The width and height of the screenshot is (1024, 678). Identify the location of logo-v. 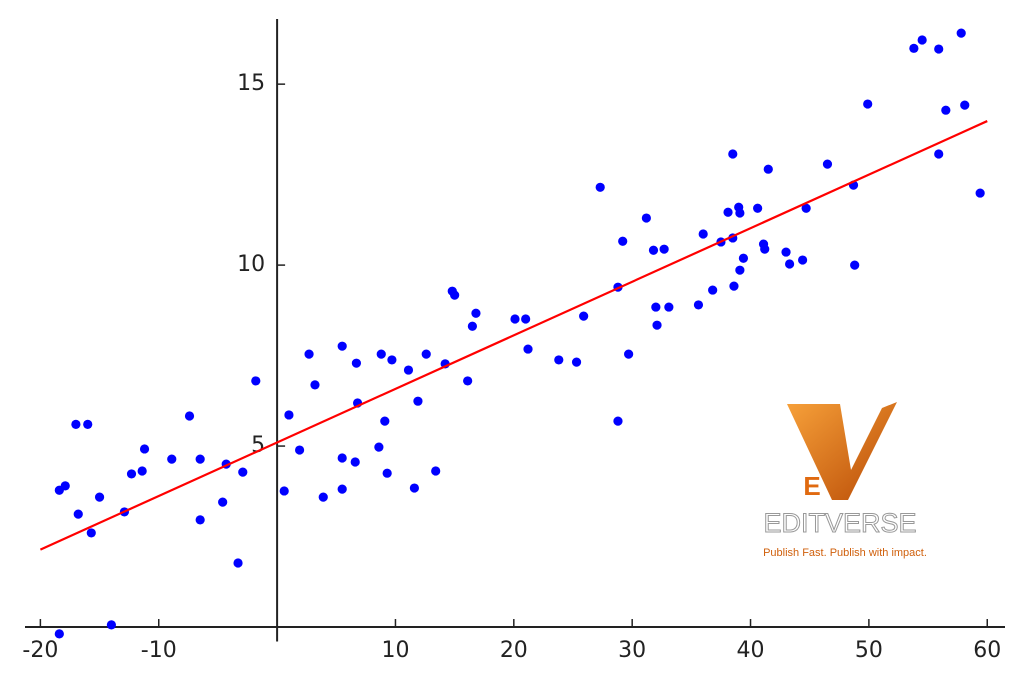
(842, 451).